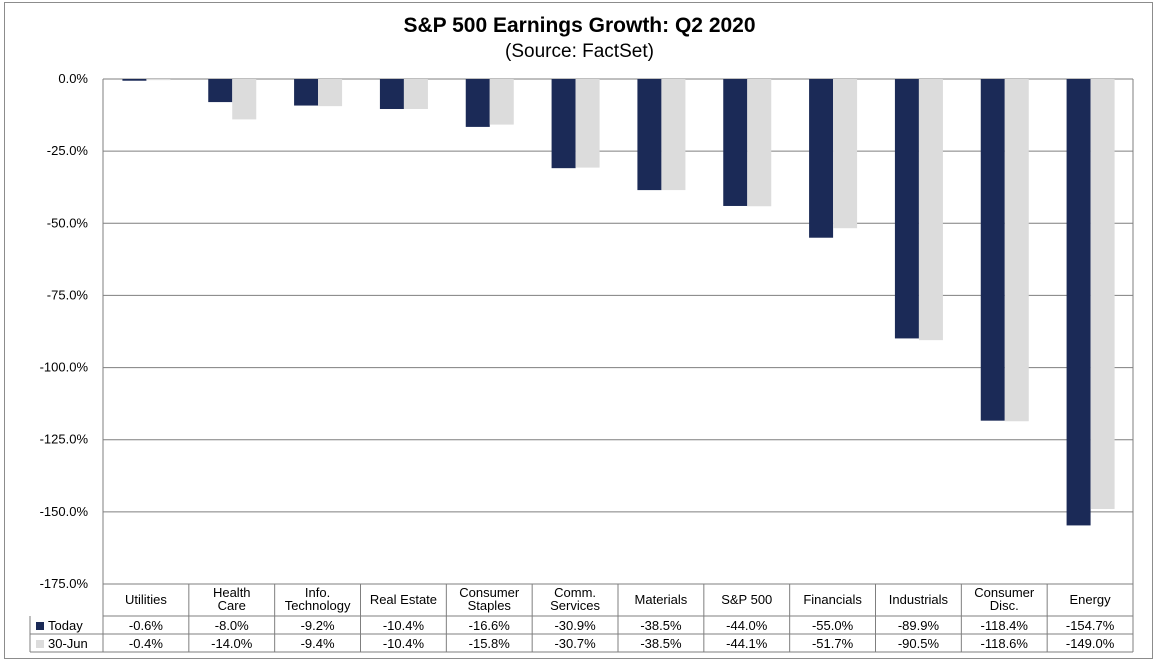 Image resolution: width=1159 pixels, height=664 pixels. I want to click on data-label: -51.7%, so click(833, 643).